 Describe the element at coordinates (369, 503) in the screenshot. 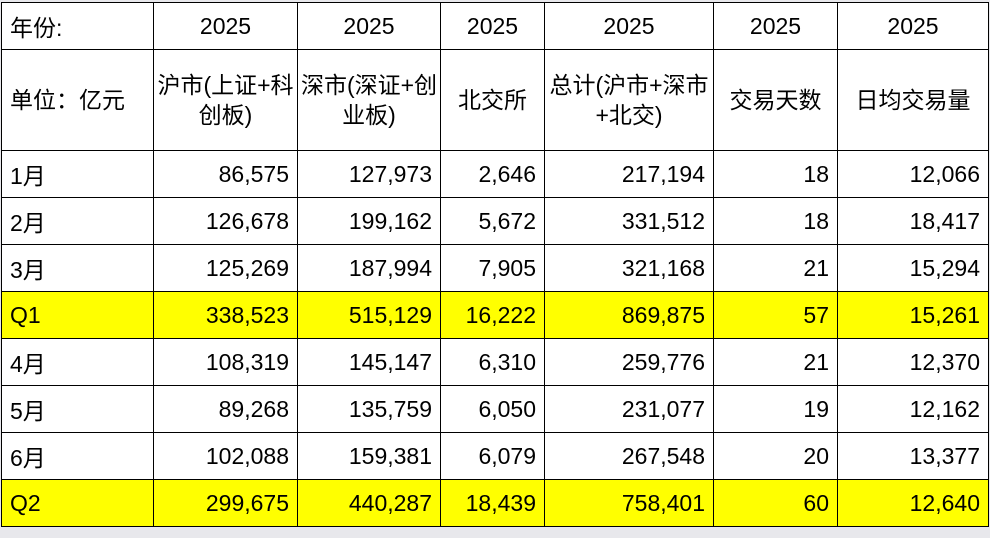

I see `value-cell: 440,287` at that location.